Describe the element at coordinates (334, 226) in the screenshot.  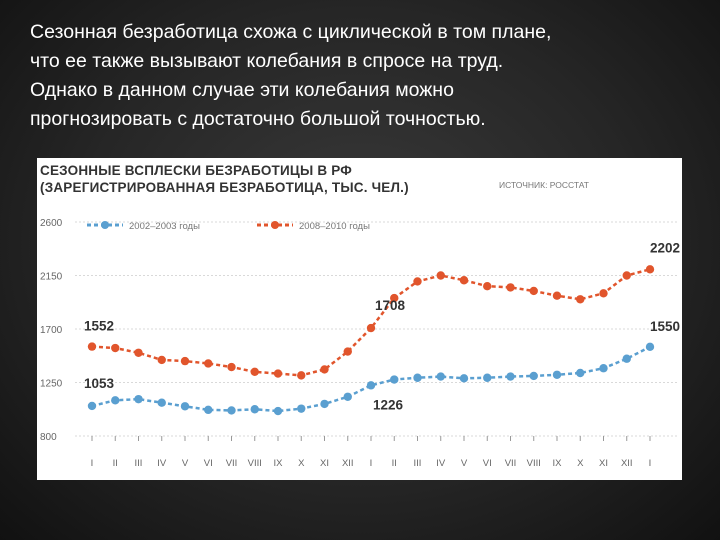
I see `legend-label: 2008–2010 годы` at that location.